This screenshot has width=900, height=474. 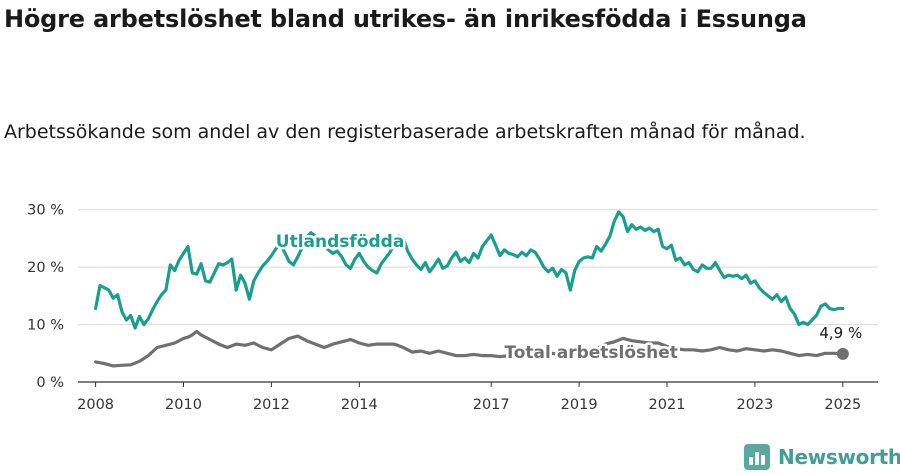 What do you see at coordinates (491, 405) in the screenshot?
I see `x-tick-label: 2017` at bounding box center [491, 405].